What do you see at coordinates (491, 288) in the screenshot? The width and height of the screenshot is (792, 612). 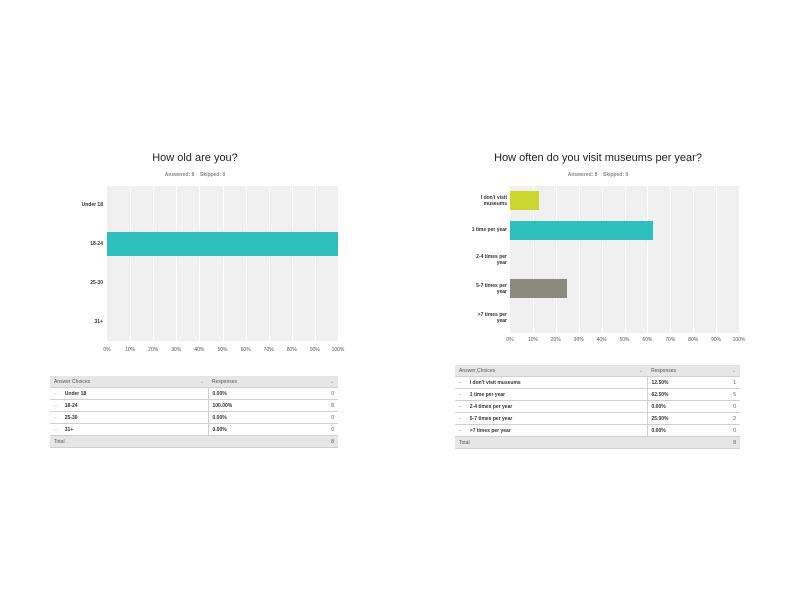 I see `category-label: 5-7 times per year` at bounding box center [491, 288].